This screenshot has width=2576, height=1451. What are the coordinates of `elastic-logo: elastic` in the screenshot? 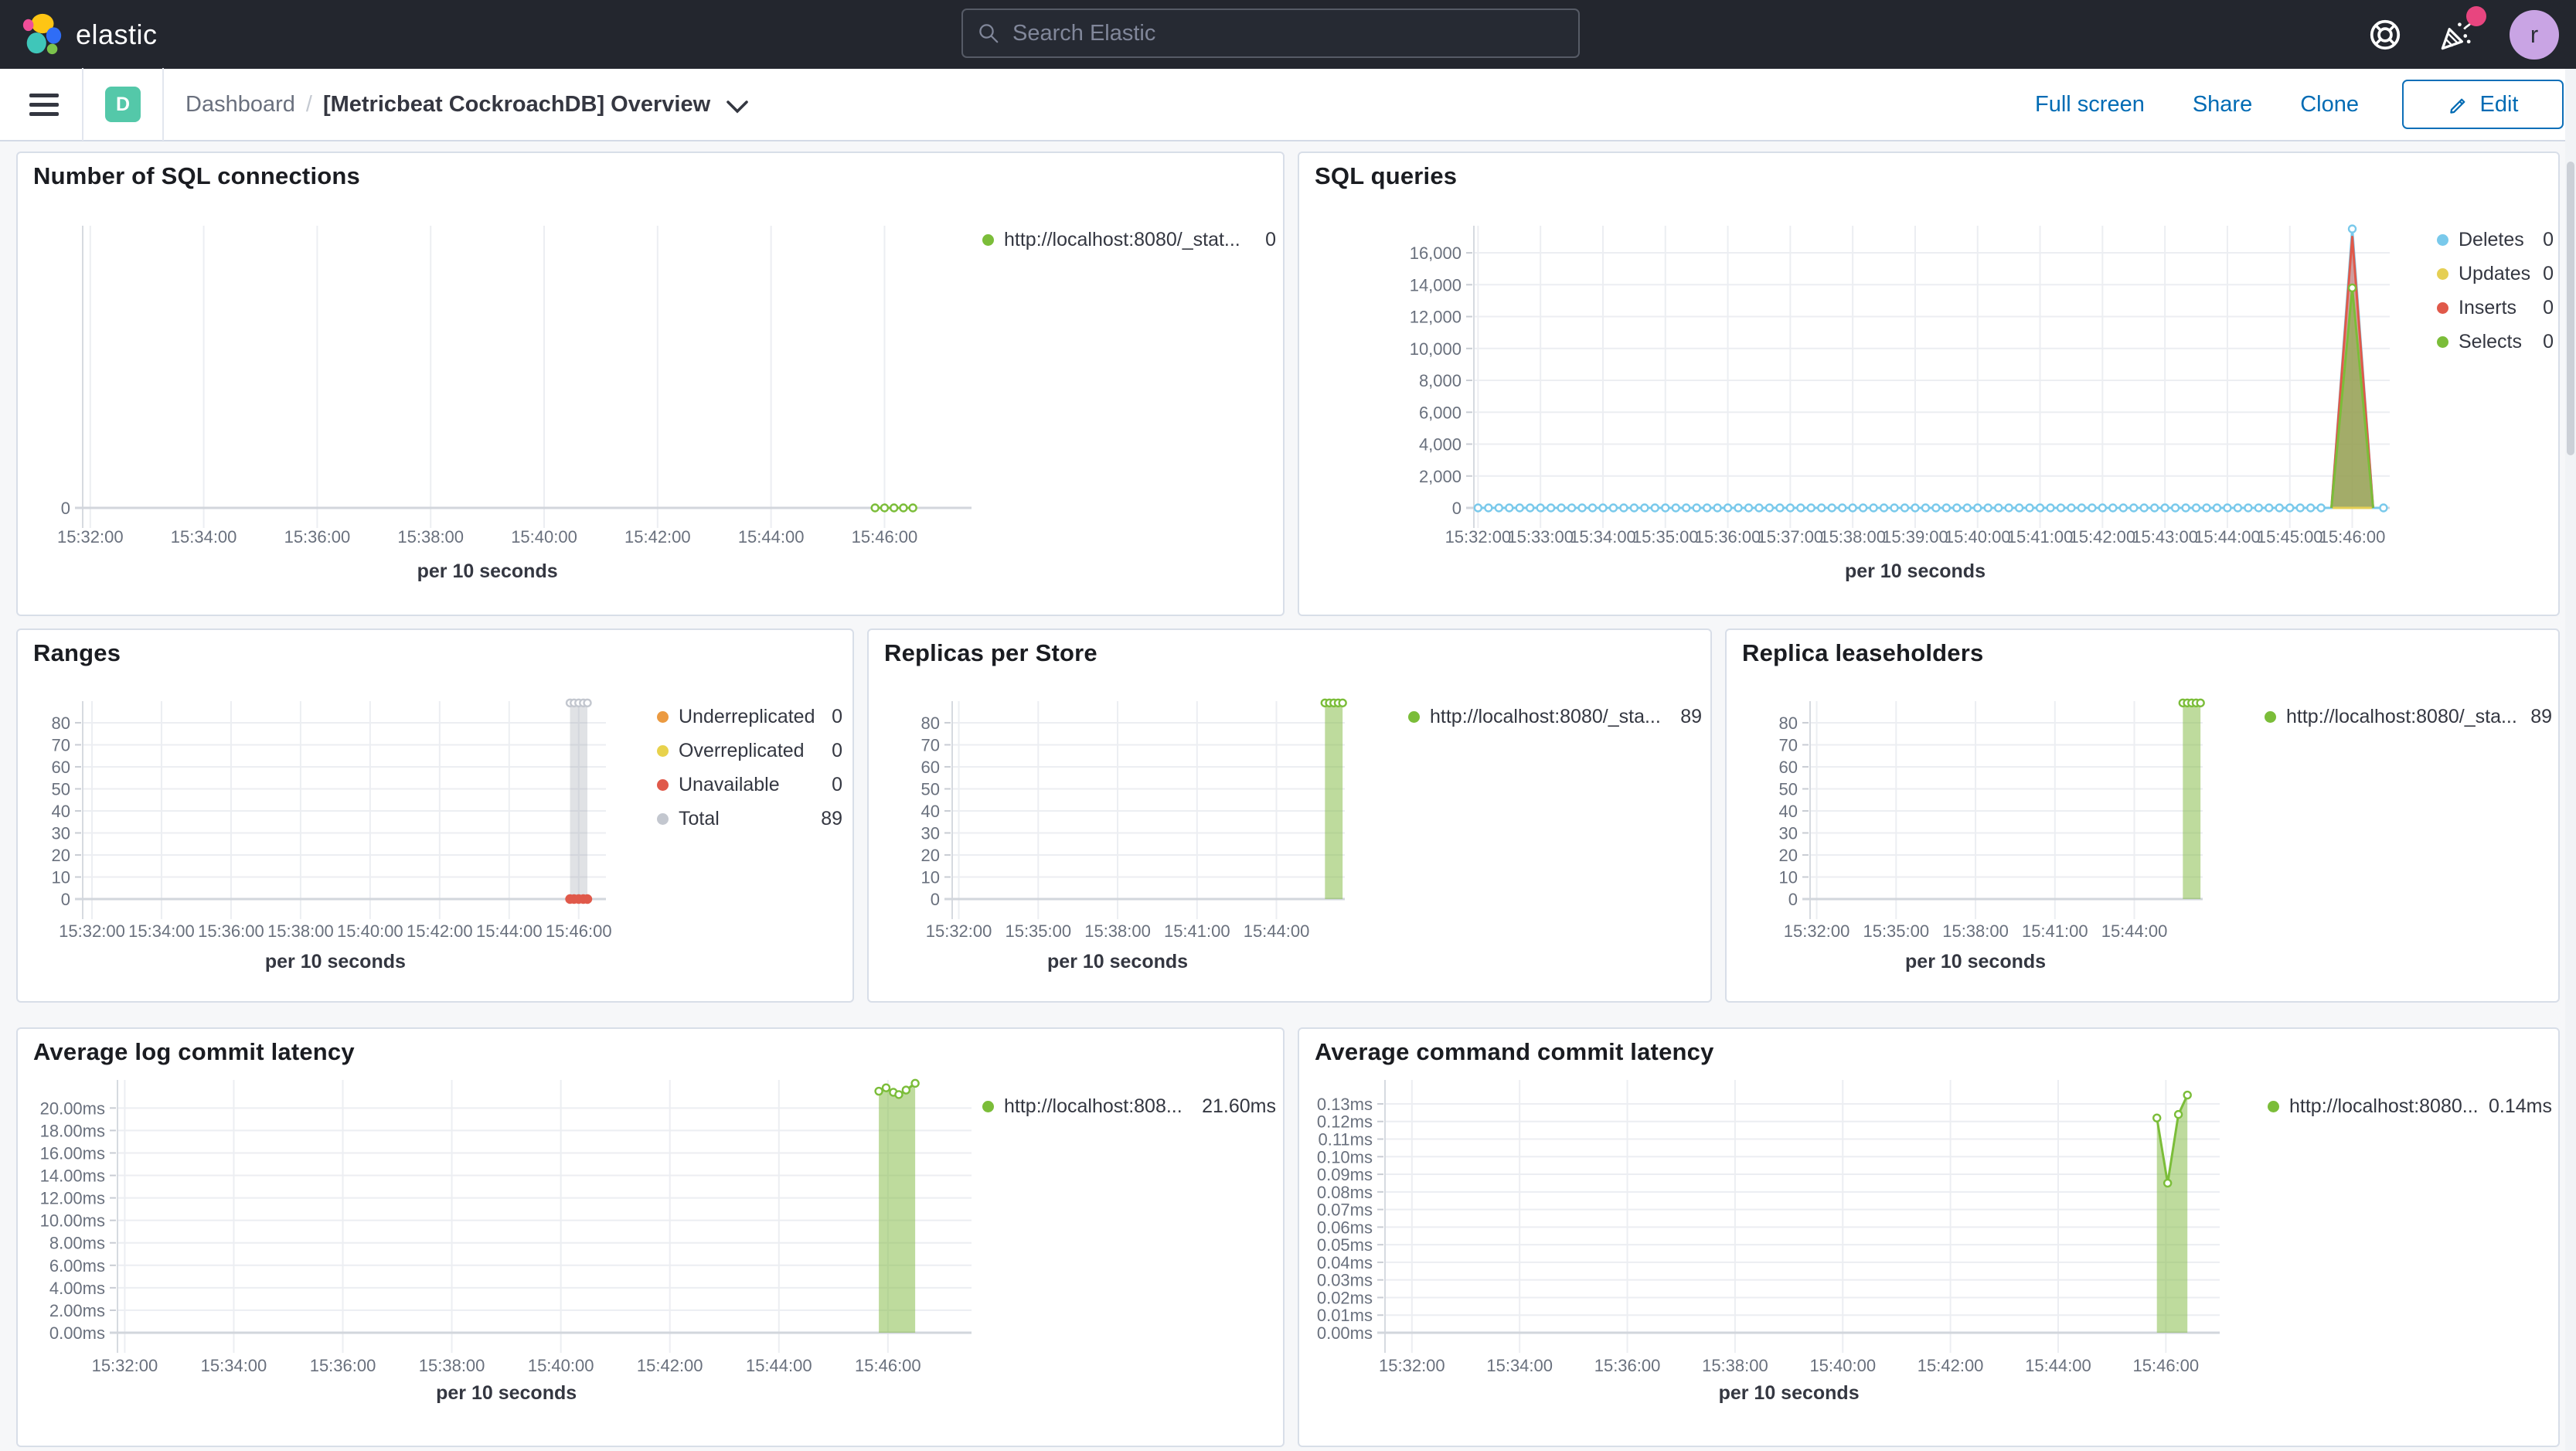 It's located at (89, 34).